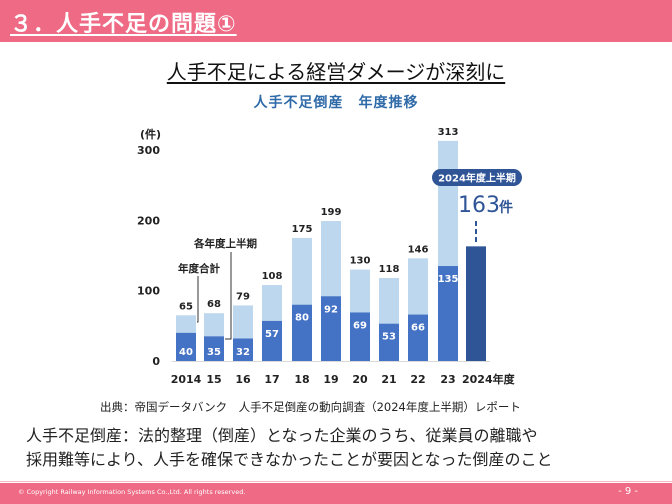  What do you see at coordinates (199, 268) in the screenshot?
I see `legend-total-label: 年度合計` at bounding box center [199, 268].